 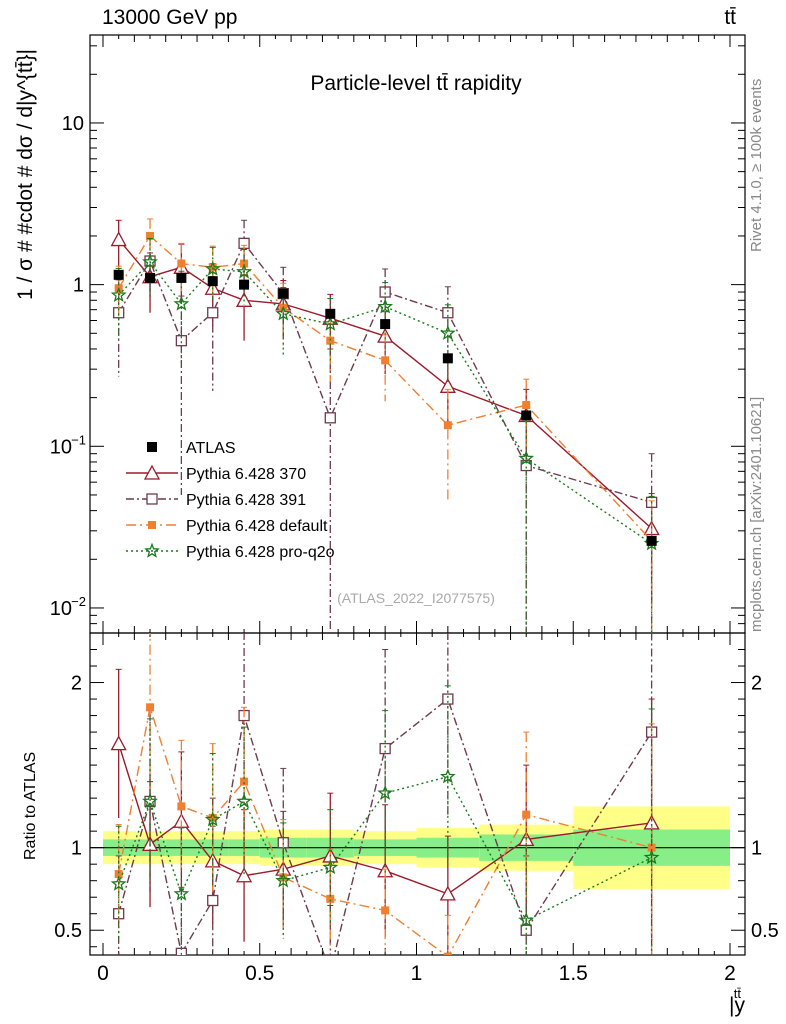 What do you see at coordinates (756, 684) in the screenshot?
I see `ratio-y-tick-label-right: 2` at bounding box center [756, 684].